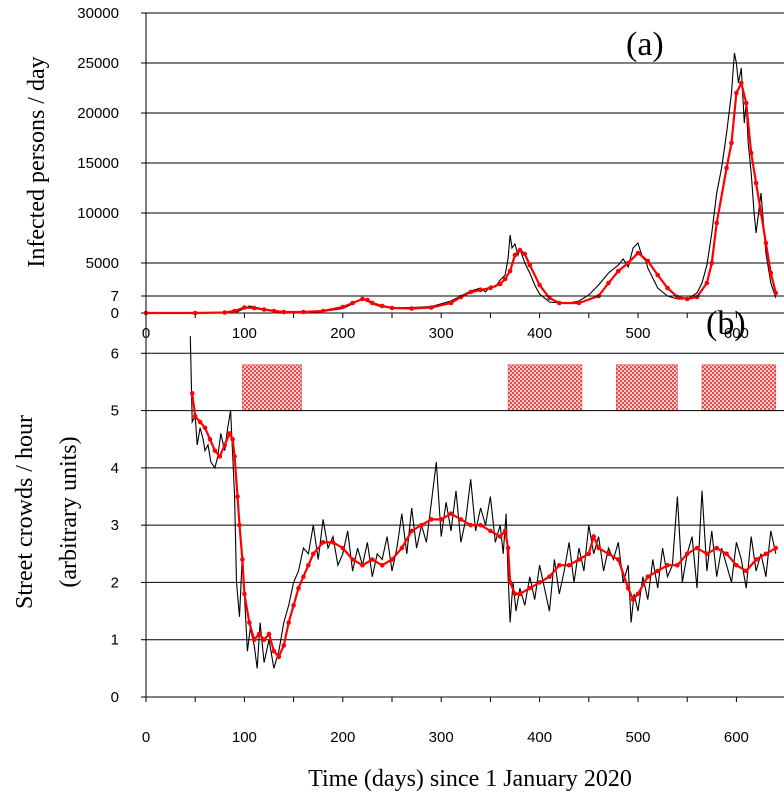 Image resolution: width=784 pixels, height=795 pixels. Describe the element at coordinates (115, 582) in the screenshot. I see `y-tick-label: 2` at that location.